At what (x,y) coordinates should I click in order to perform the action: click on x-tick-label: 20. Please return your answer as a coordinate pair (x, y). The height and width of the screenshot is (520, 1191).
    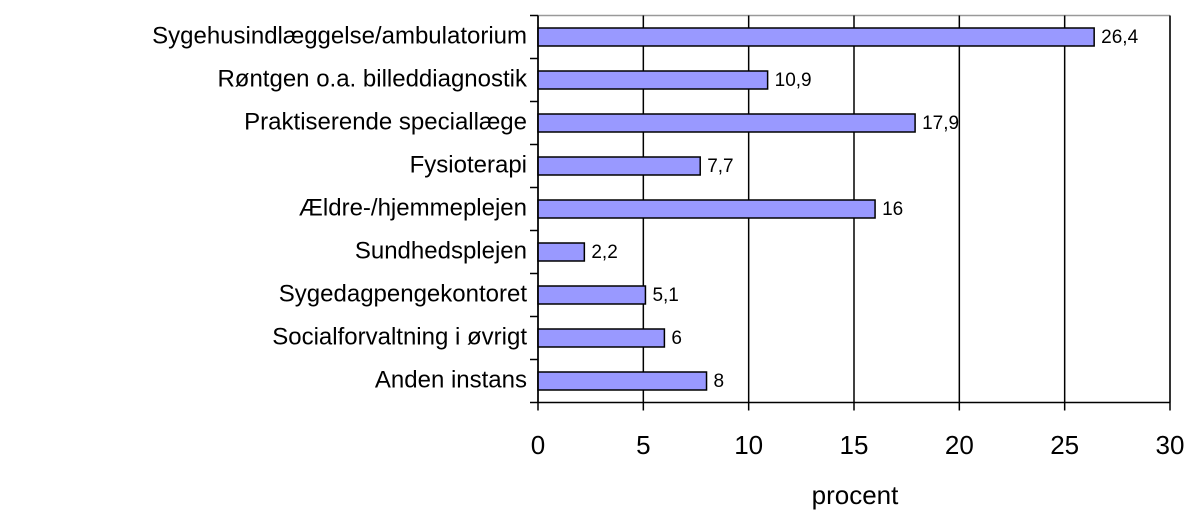
    Looking at the image, I should click on (959, 445).